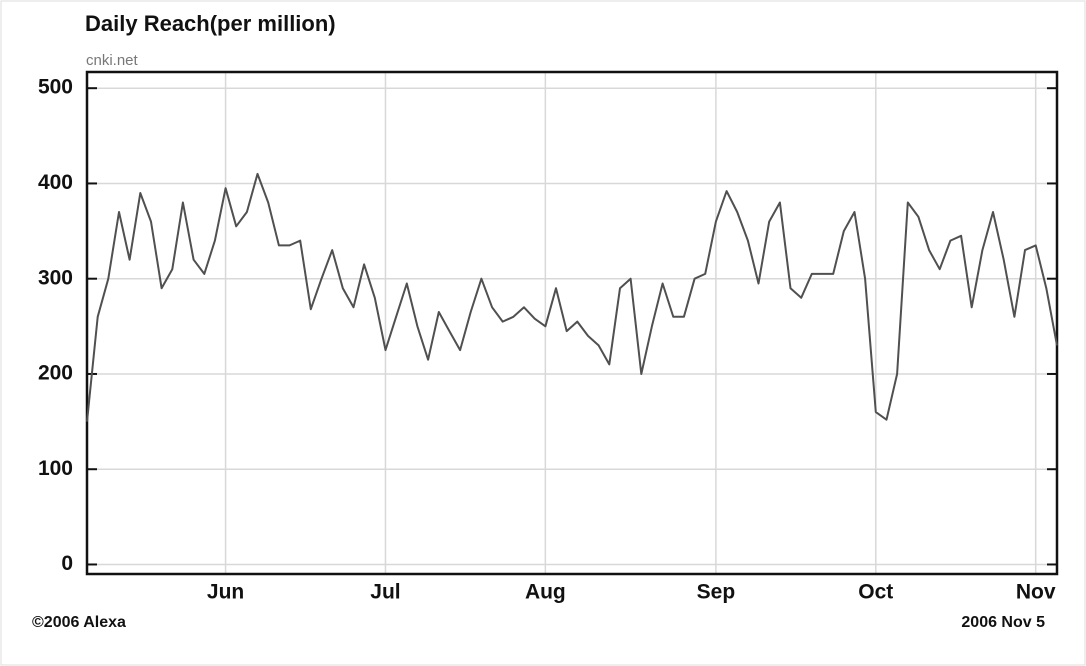  What do you see at coordinates (875, 592) in the screenshot?
I see `x-tick-label: Oct` at bounding box center [875, 592].